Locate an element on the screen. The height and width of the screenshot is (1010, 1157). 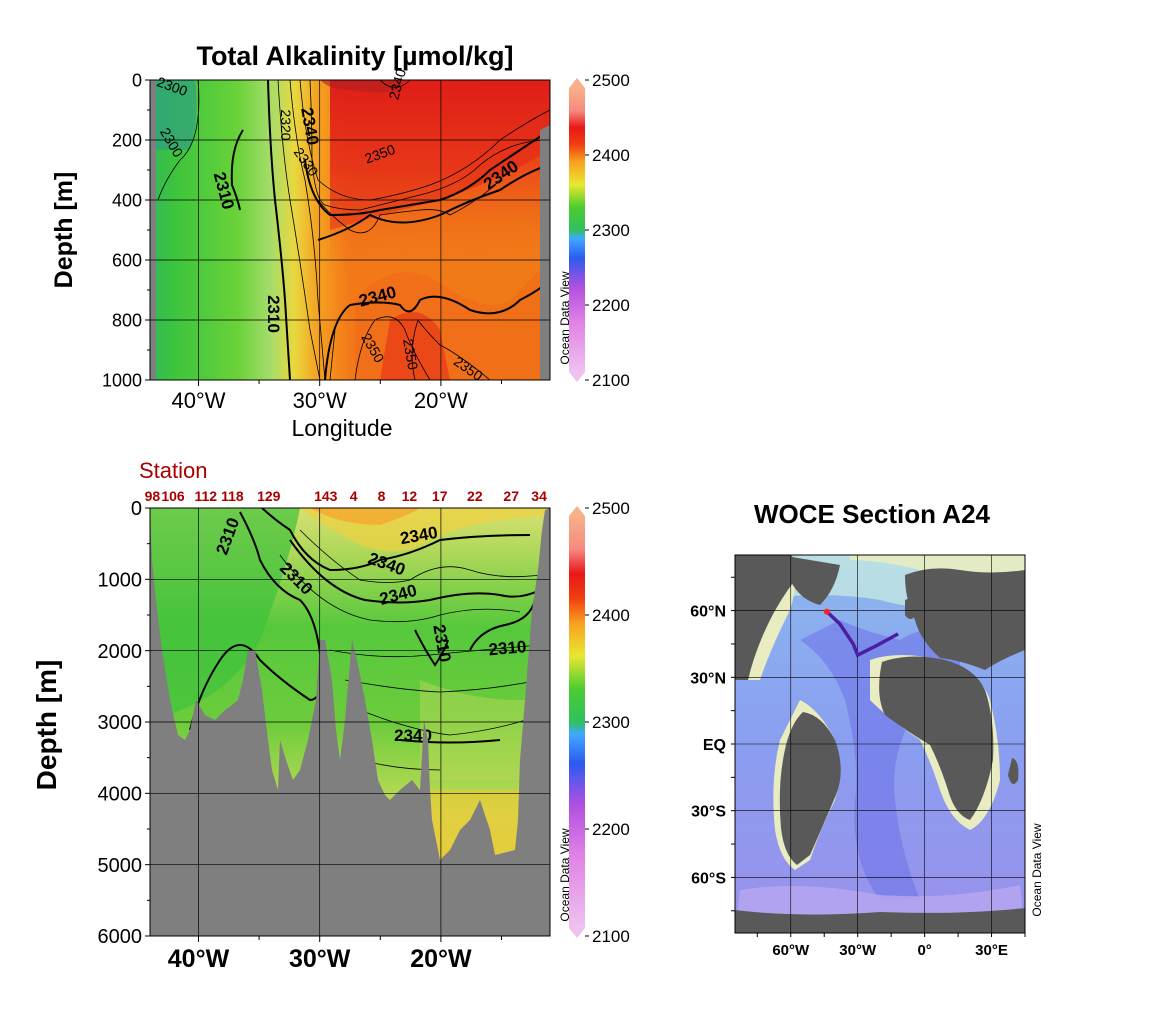
map-lon-label: 30°E is located at coordinates (991, 950).